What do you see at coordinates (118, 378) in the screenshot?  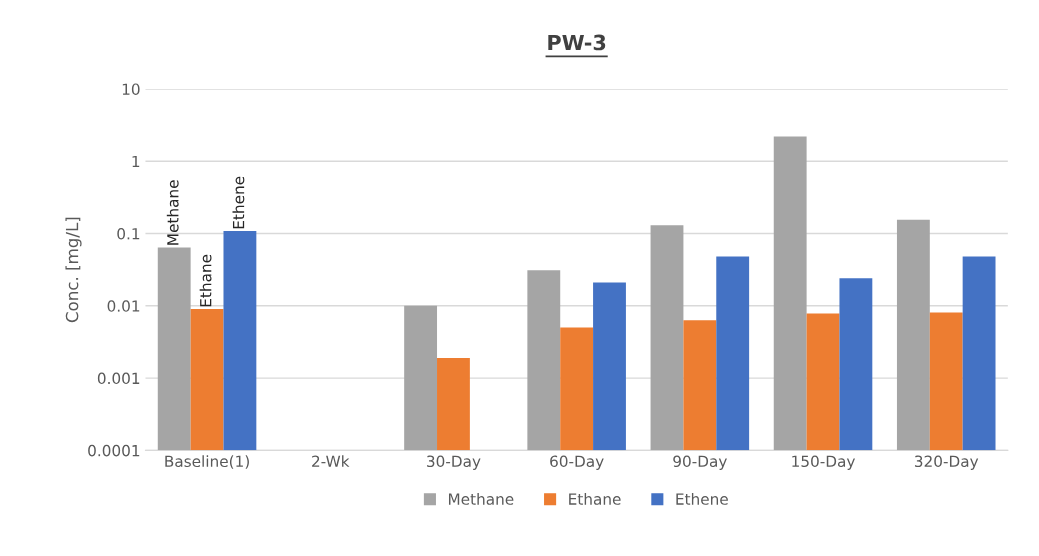 I see `y-tick-label: 0.001` at bounding box center [118, 378].